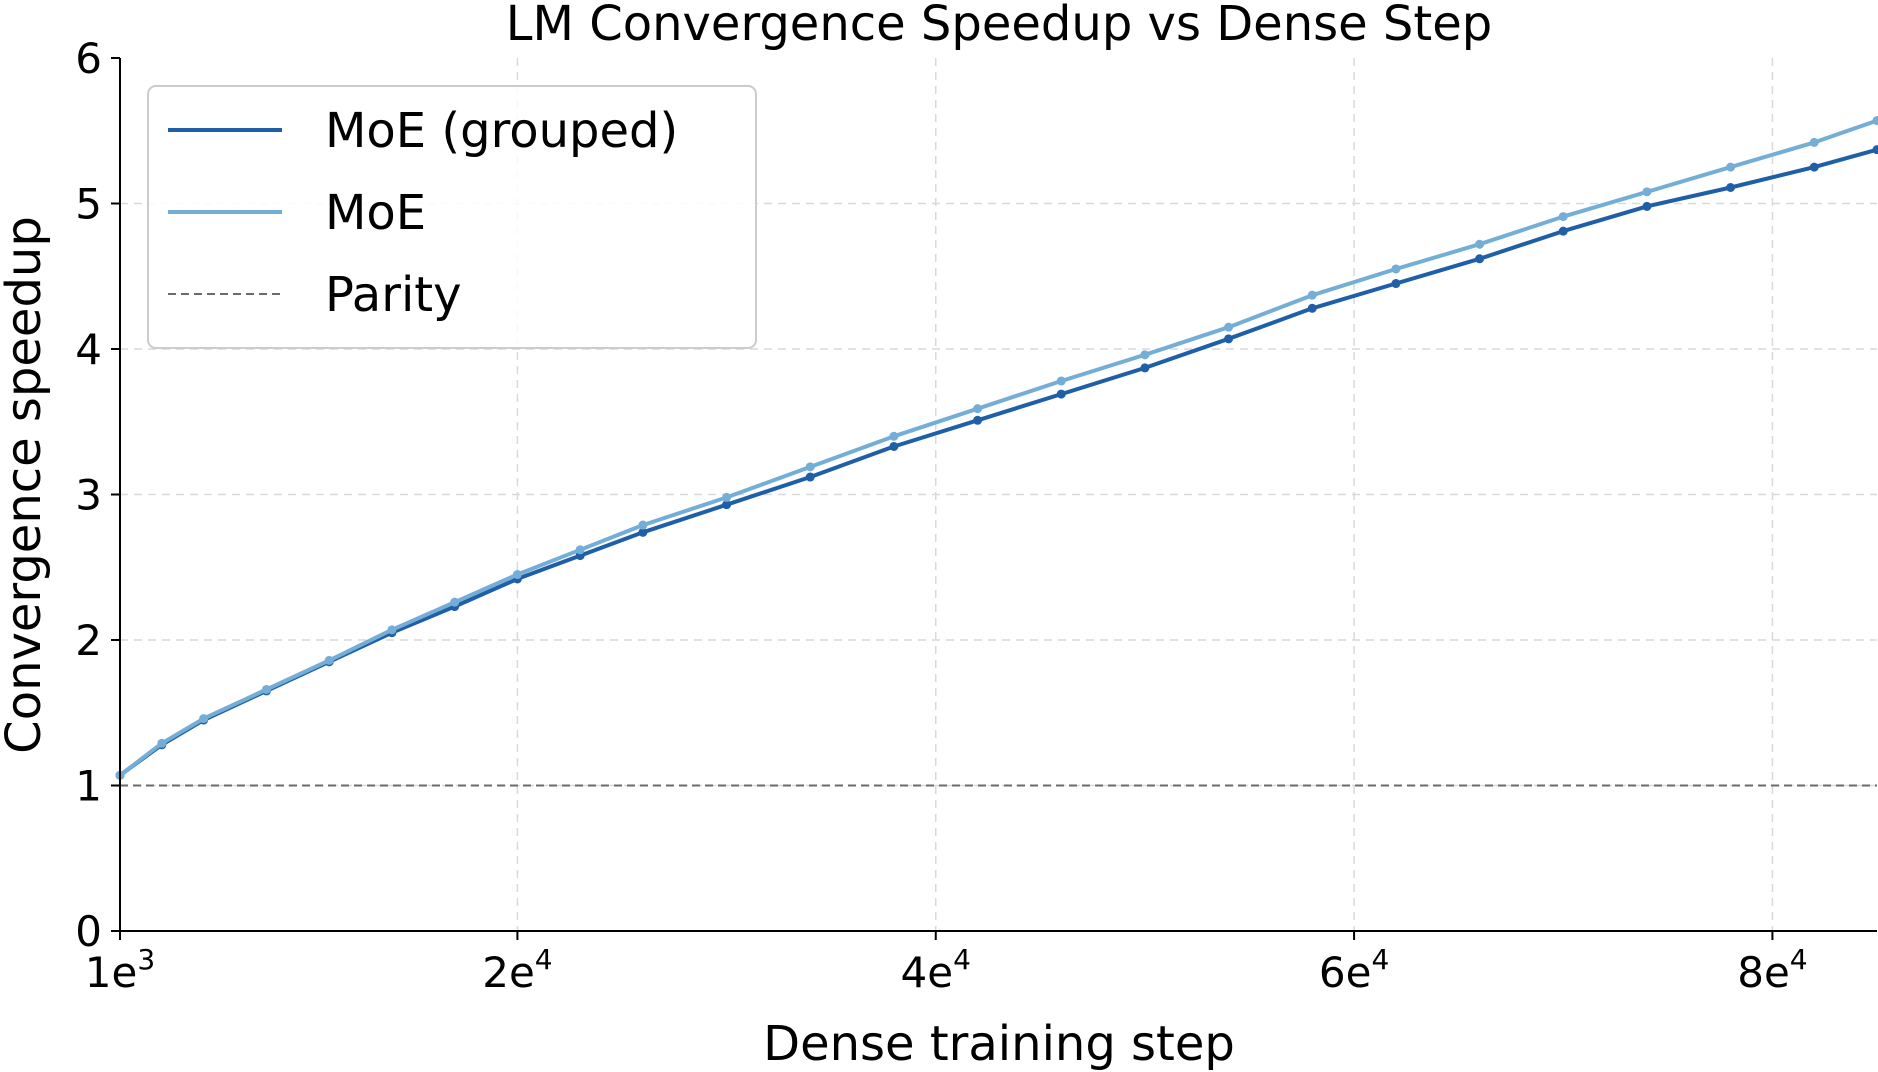 The width and height of the screenshot is (1878, 1072). I want to click on legend-label-moe: MoE, so click(375, 213).